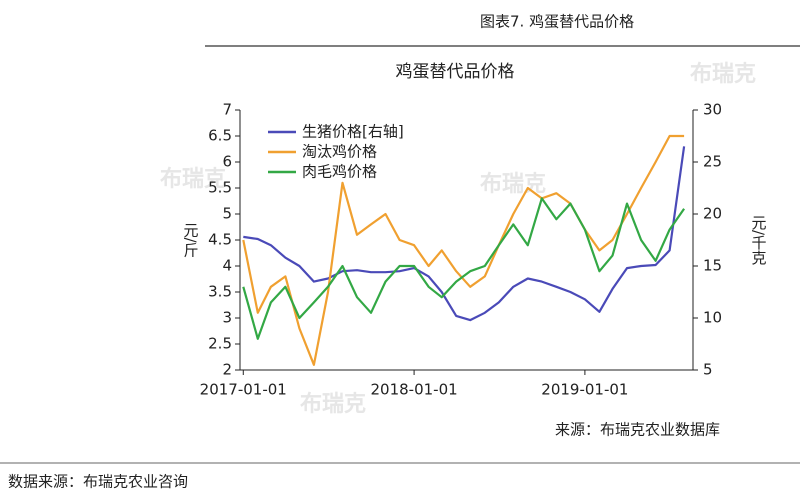 This screenshot has height=500, width=800. Describe the element at coordinates (712, 318) in the screenshot. I see `y2-tick-label: 10` at that location.